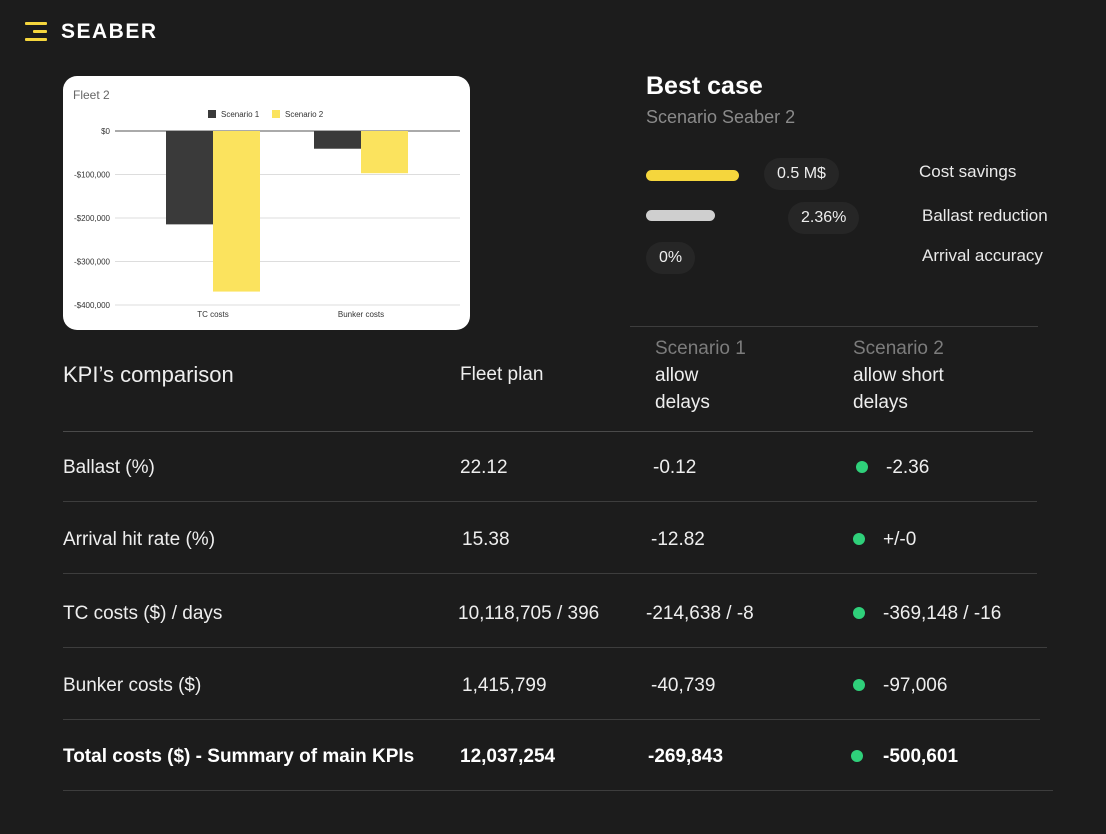 The height and width of the screenshot is (834, 1106). Describe the element at coordinates (304, 114) in the screenshot. I see `legend-label: Scenario 2` at that location.